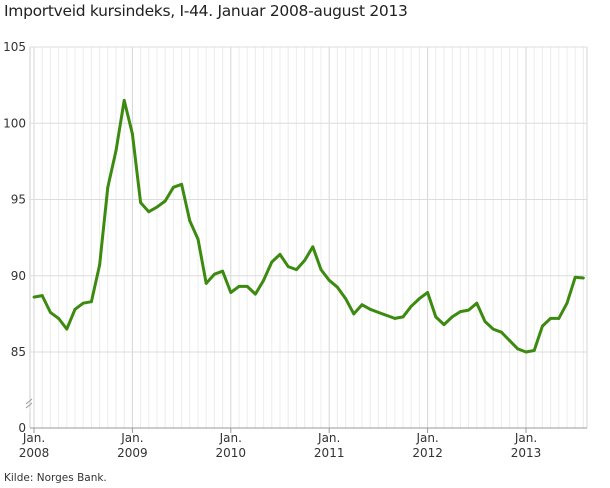  Describe the element at coordinates (22, 428) in the screenshot. I see `y-tick-label: 0` at that location.